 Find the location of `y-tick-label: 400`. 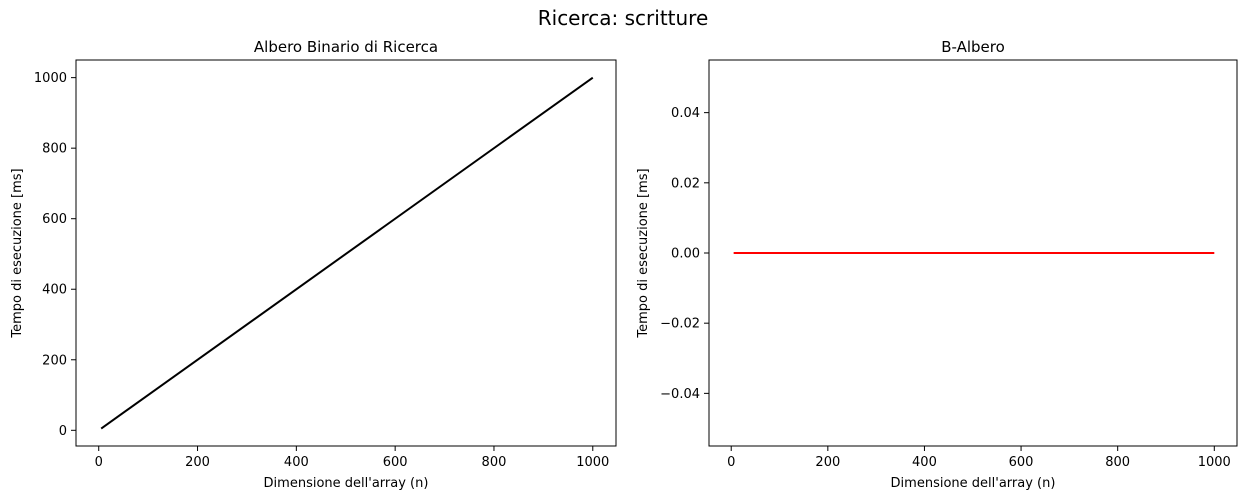

y-tick-label: 400 is located at coordinates (54, 290).